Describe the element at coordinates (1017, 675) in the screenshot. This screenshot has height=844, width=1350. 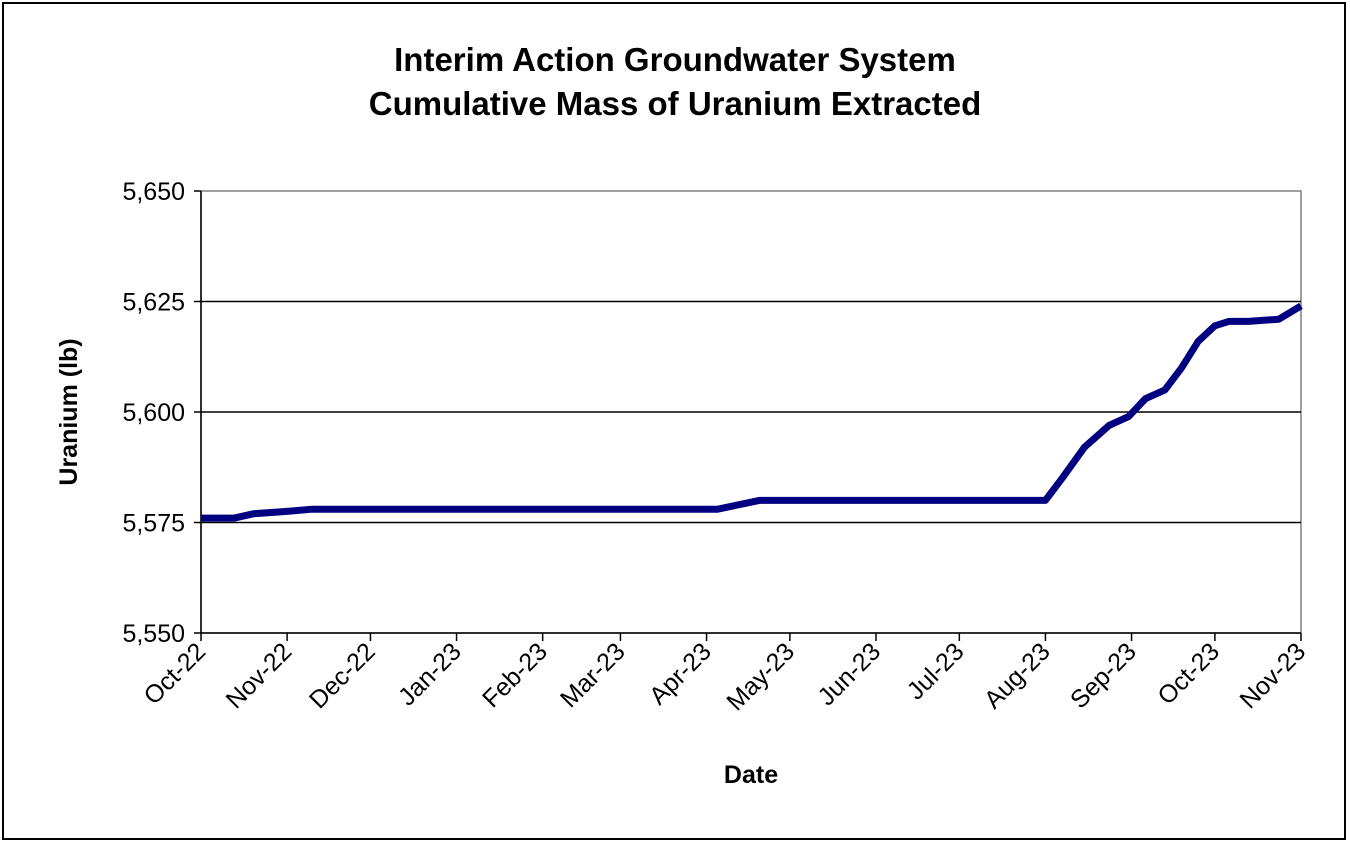
I see `x-tick-label: Aug-23` at that location.